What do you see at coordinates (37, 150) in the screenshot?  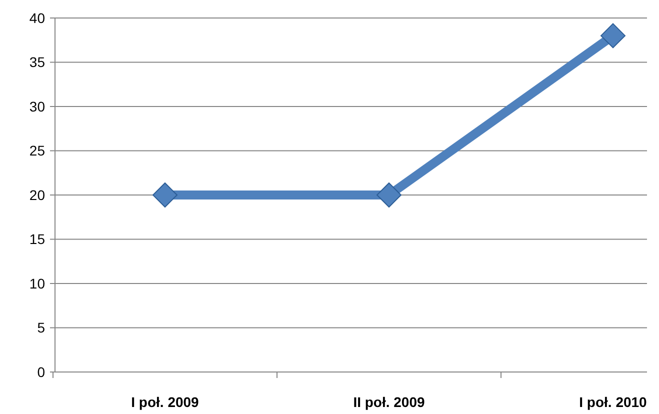 I see `y-tick-label: 25` at bounding box center [37, 150].